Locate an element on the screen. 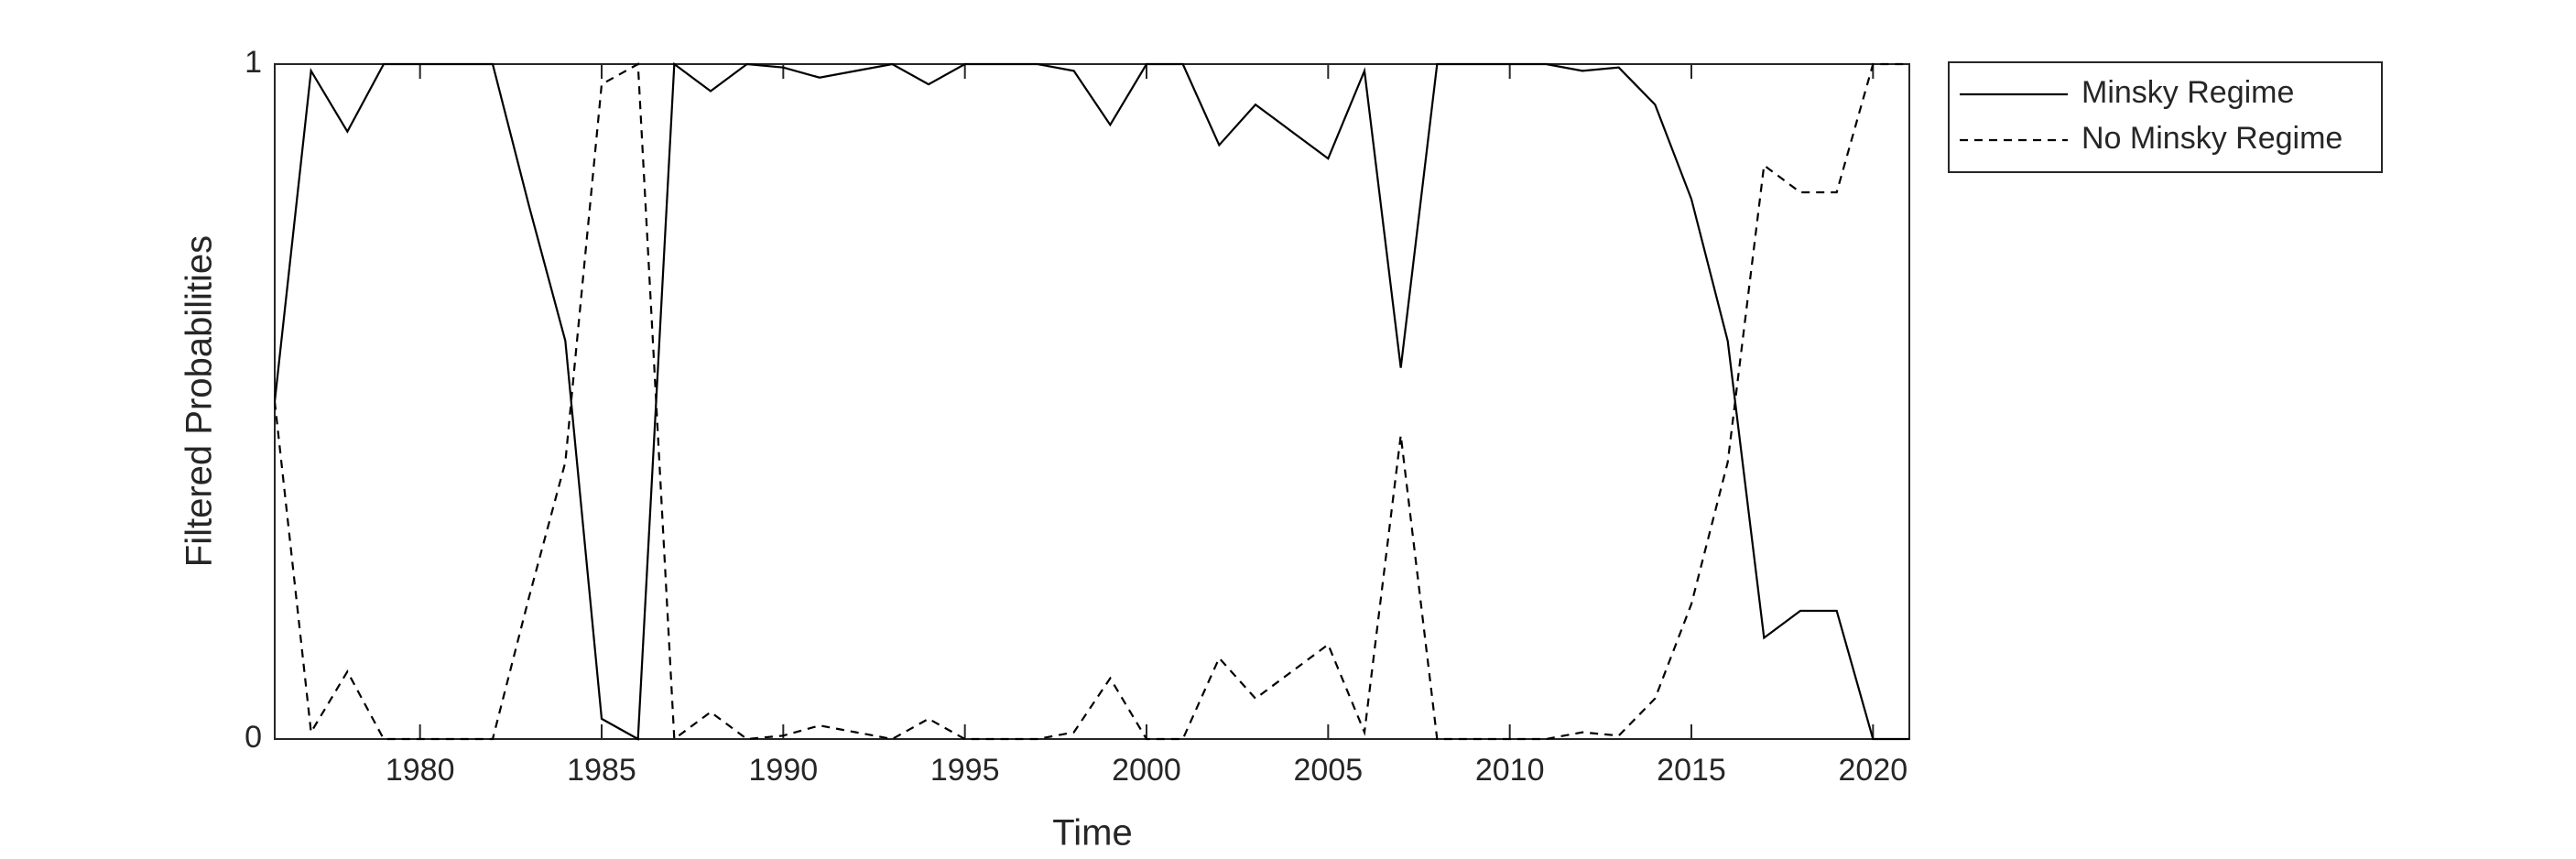 This screenshot has height=859, width=2576. x-tick-label: 2005 is located at coordinates (1329, 771).